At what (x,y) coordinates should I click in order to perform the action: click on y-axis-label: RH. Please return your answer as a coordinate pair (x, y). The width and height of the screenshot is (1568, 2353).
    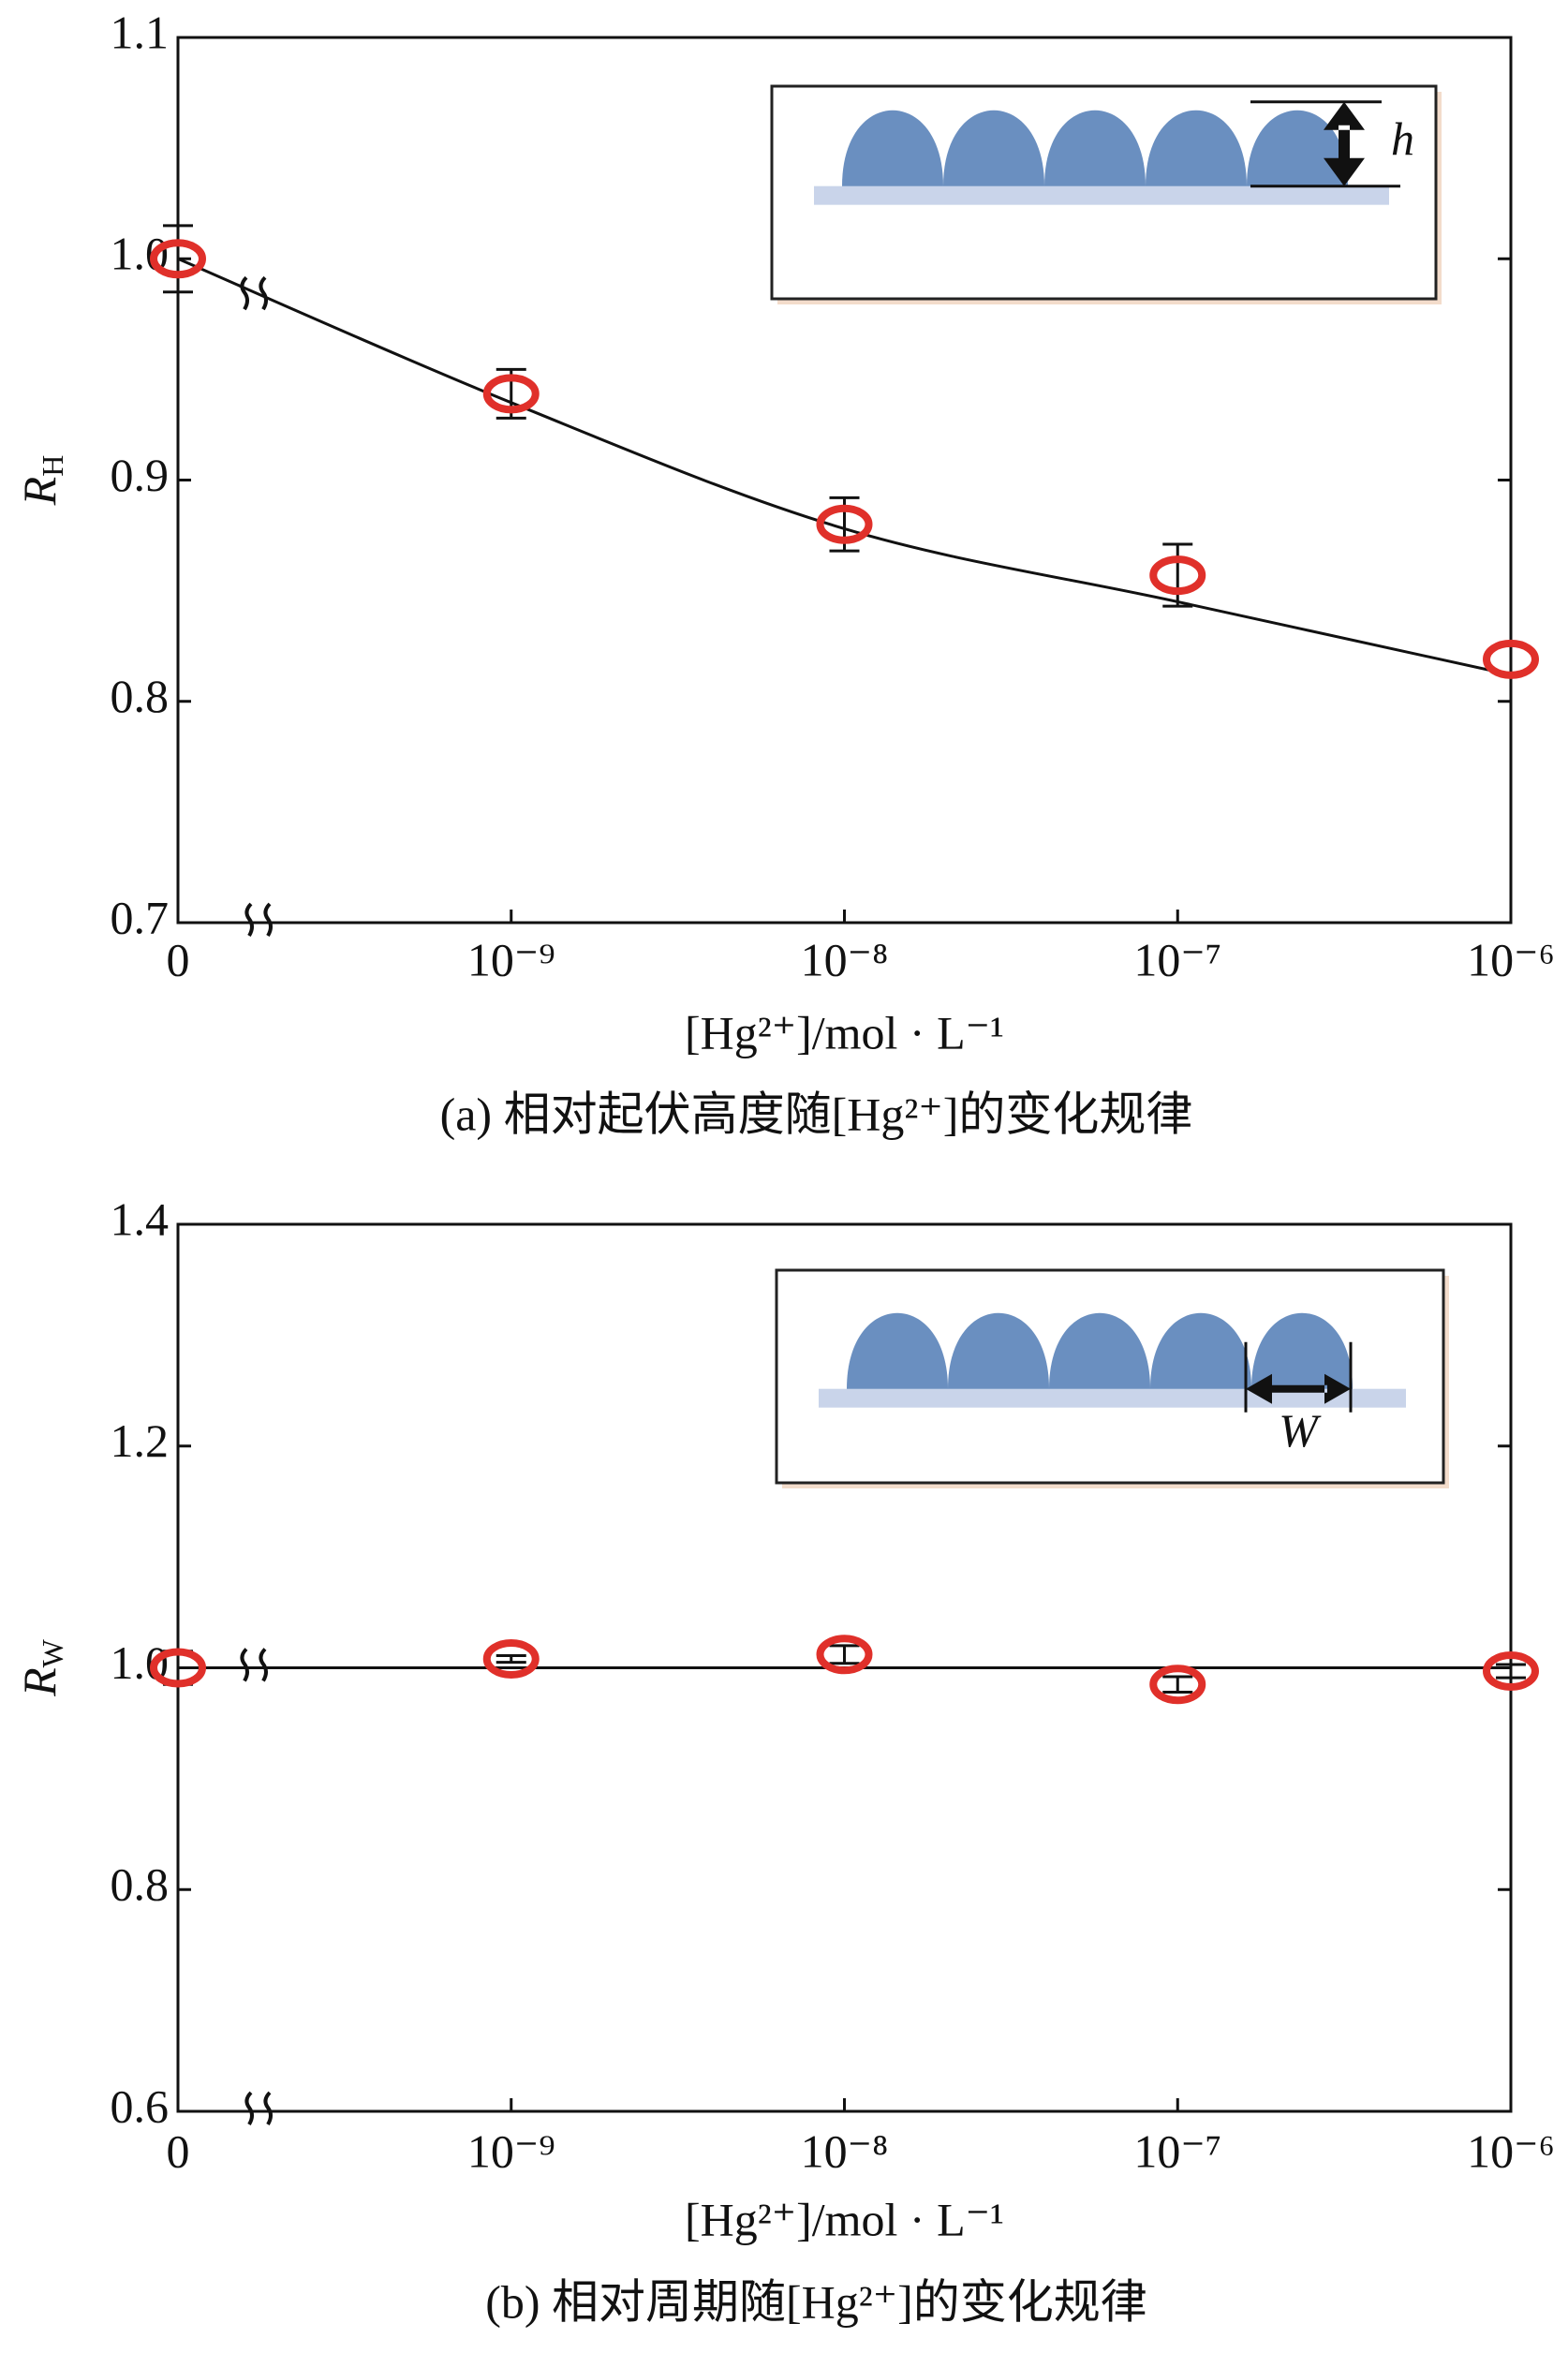
    Looking at the image, I should click on (41, 481).